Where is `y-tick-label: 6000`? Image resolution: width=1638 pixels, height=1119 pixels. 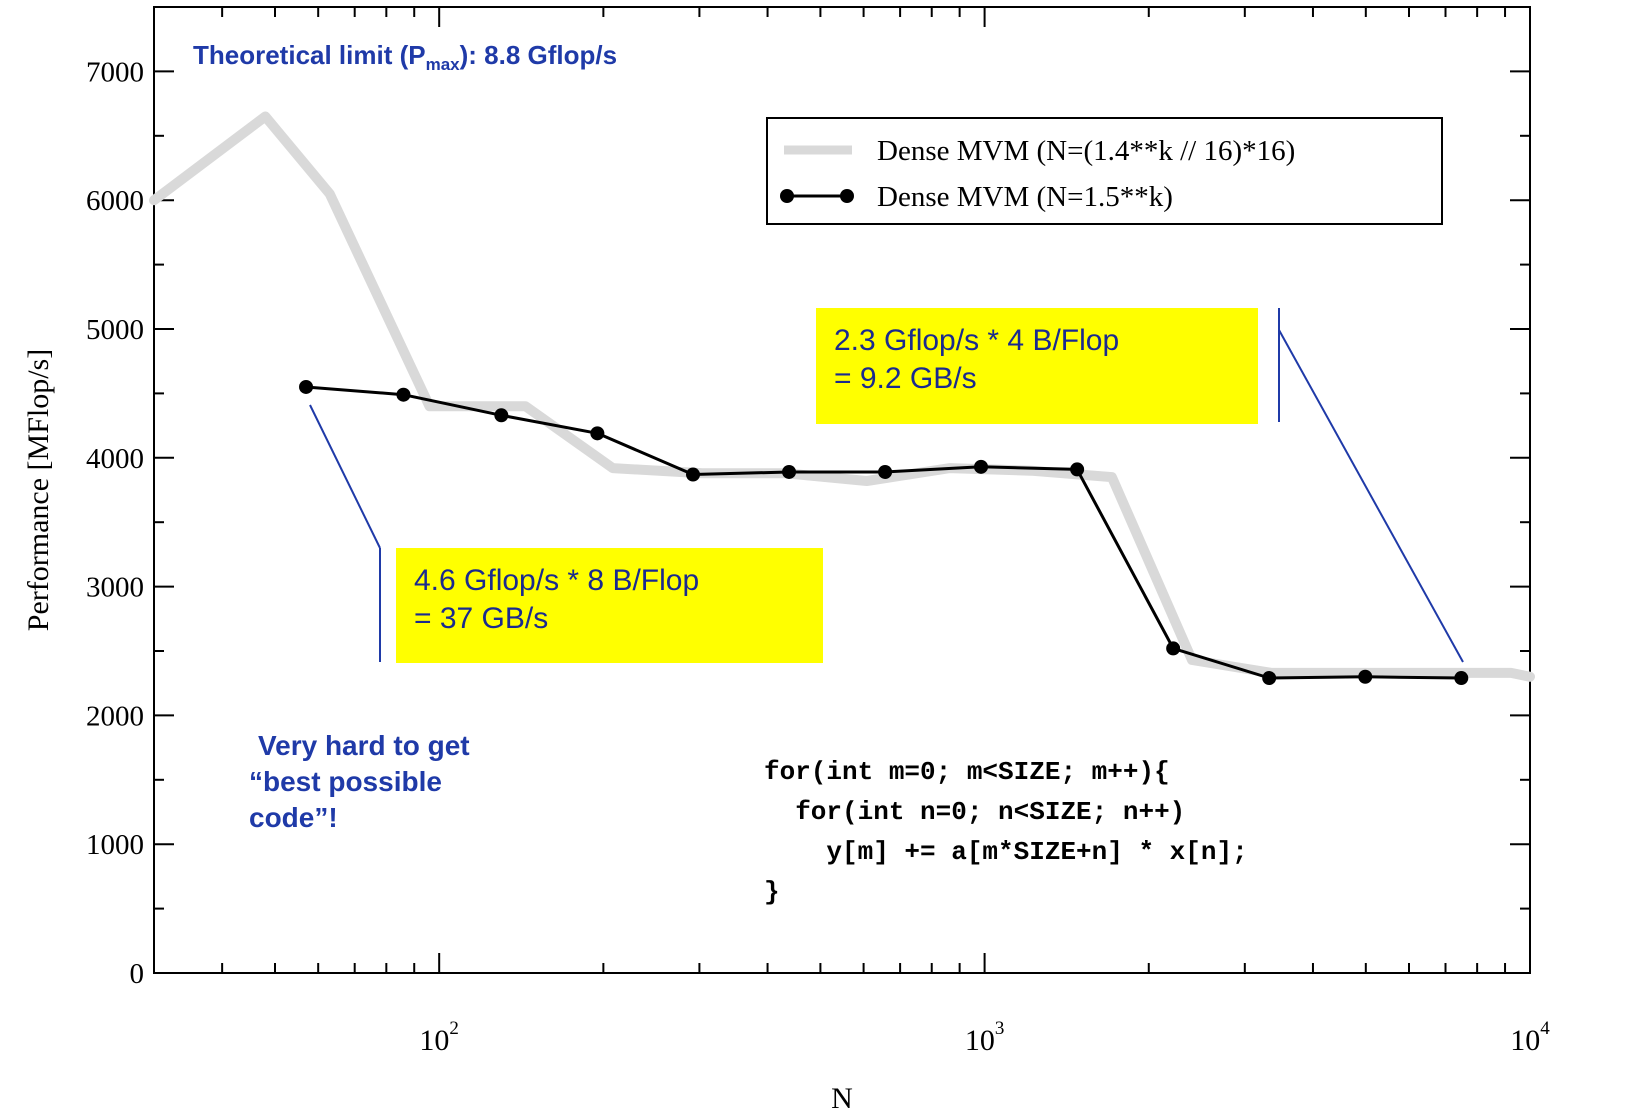
y-tick-label: 6000 is located at coordinates (115, 201).